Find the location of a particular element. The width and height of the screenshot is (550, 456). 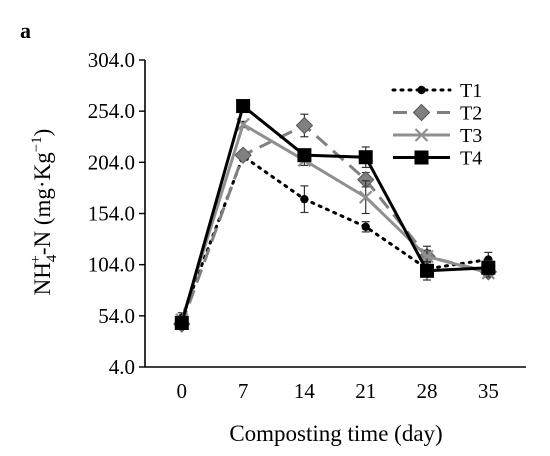

panel-label: a is located at coordinates (25, 30).